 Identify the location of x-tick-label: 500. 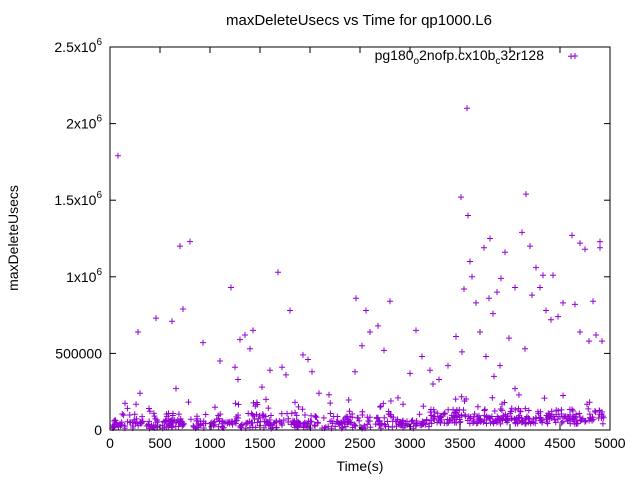
(160, 443).